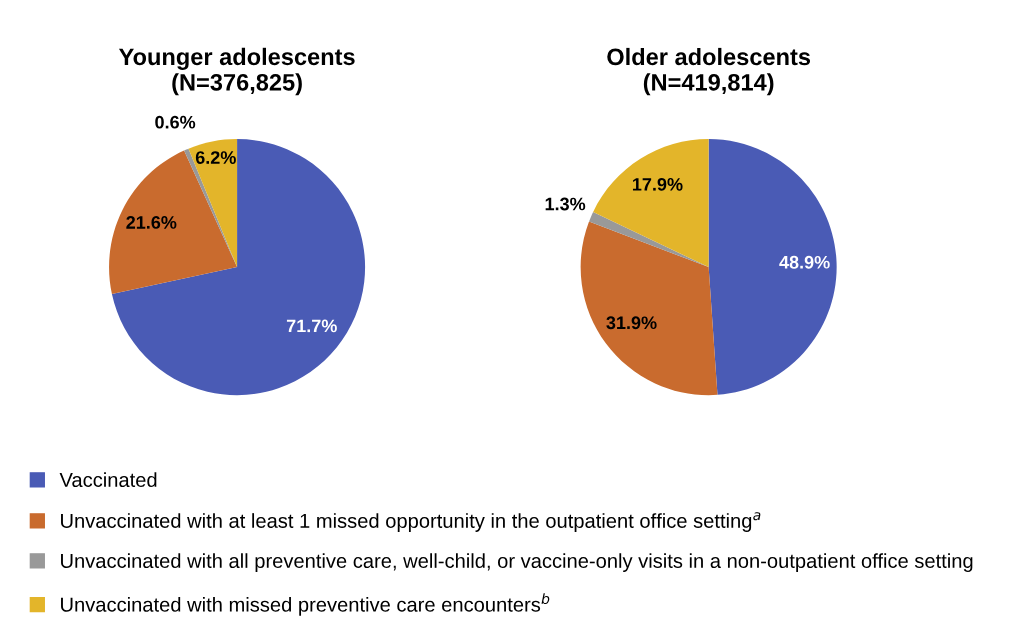 The width and height of the screenshot is (1033, 630). Describe the element at coordinates (657, 184) in the screenshot. I see `data-label: 17.9%` at that location.